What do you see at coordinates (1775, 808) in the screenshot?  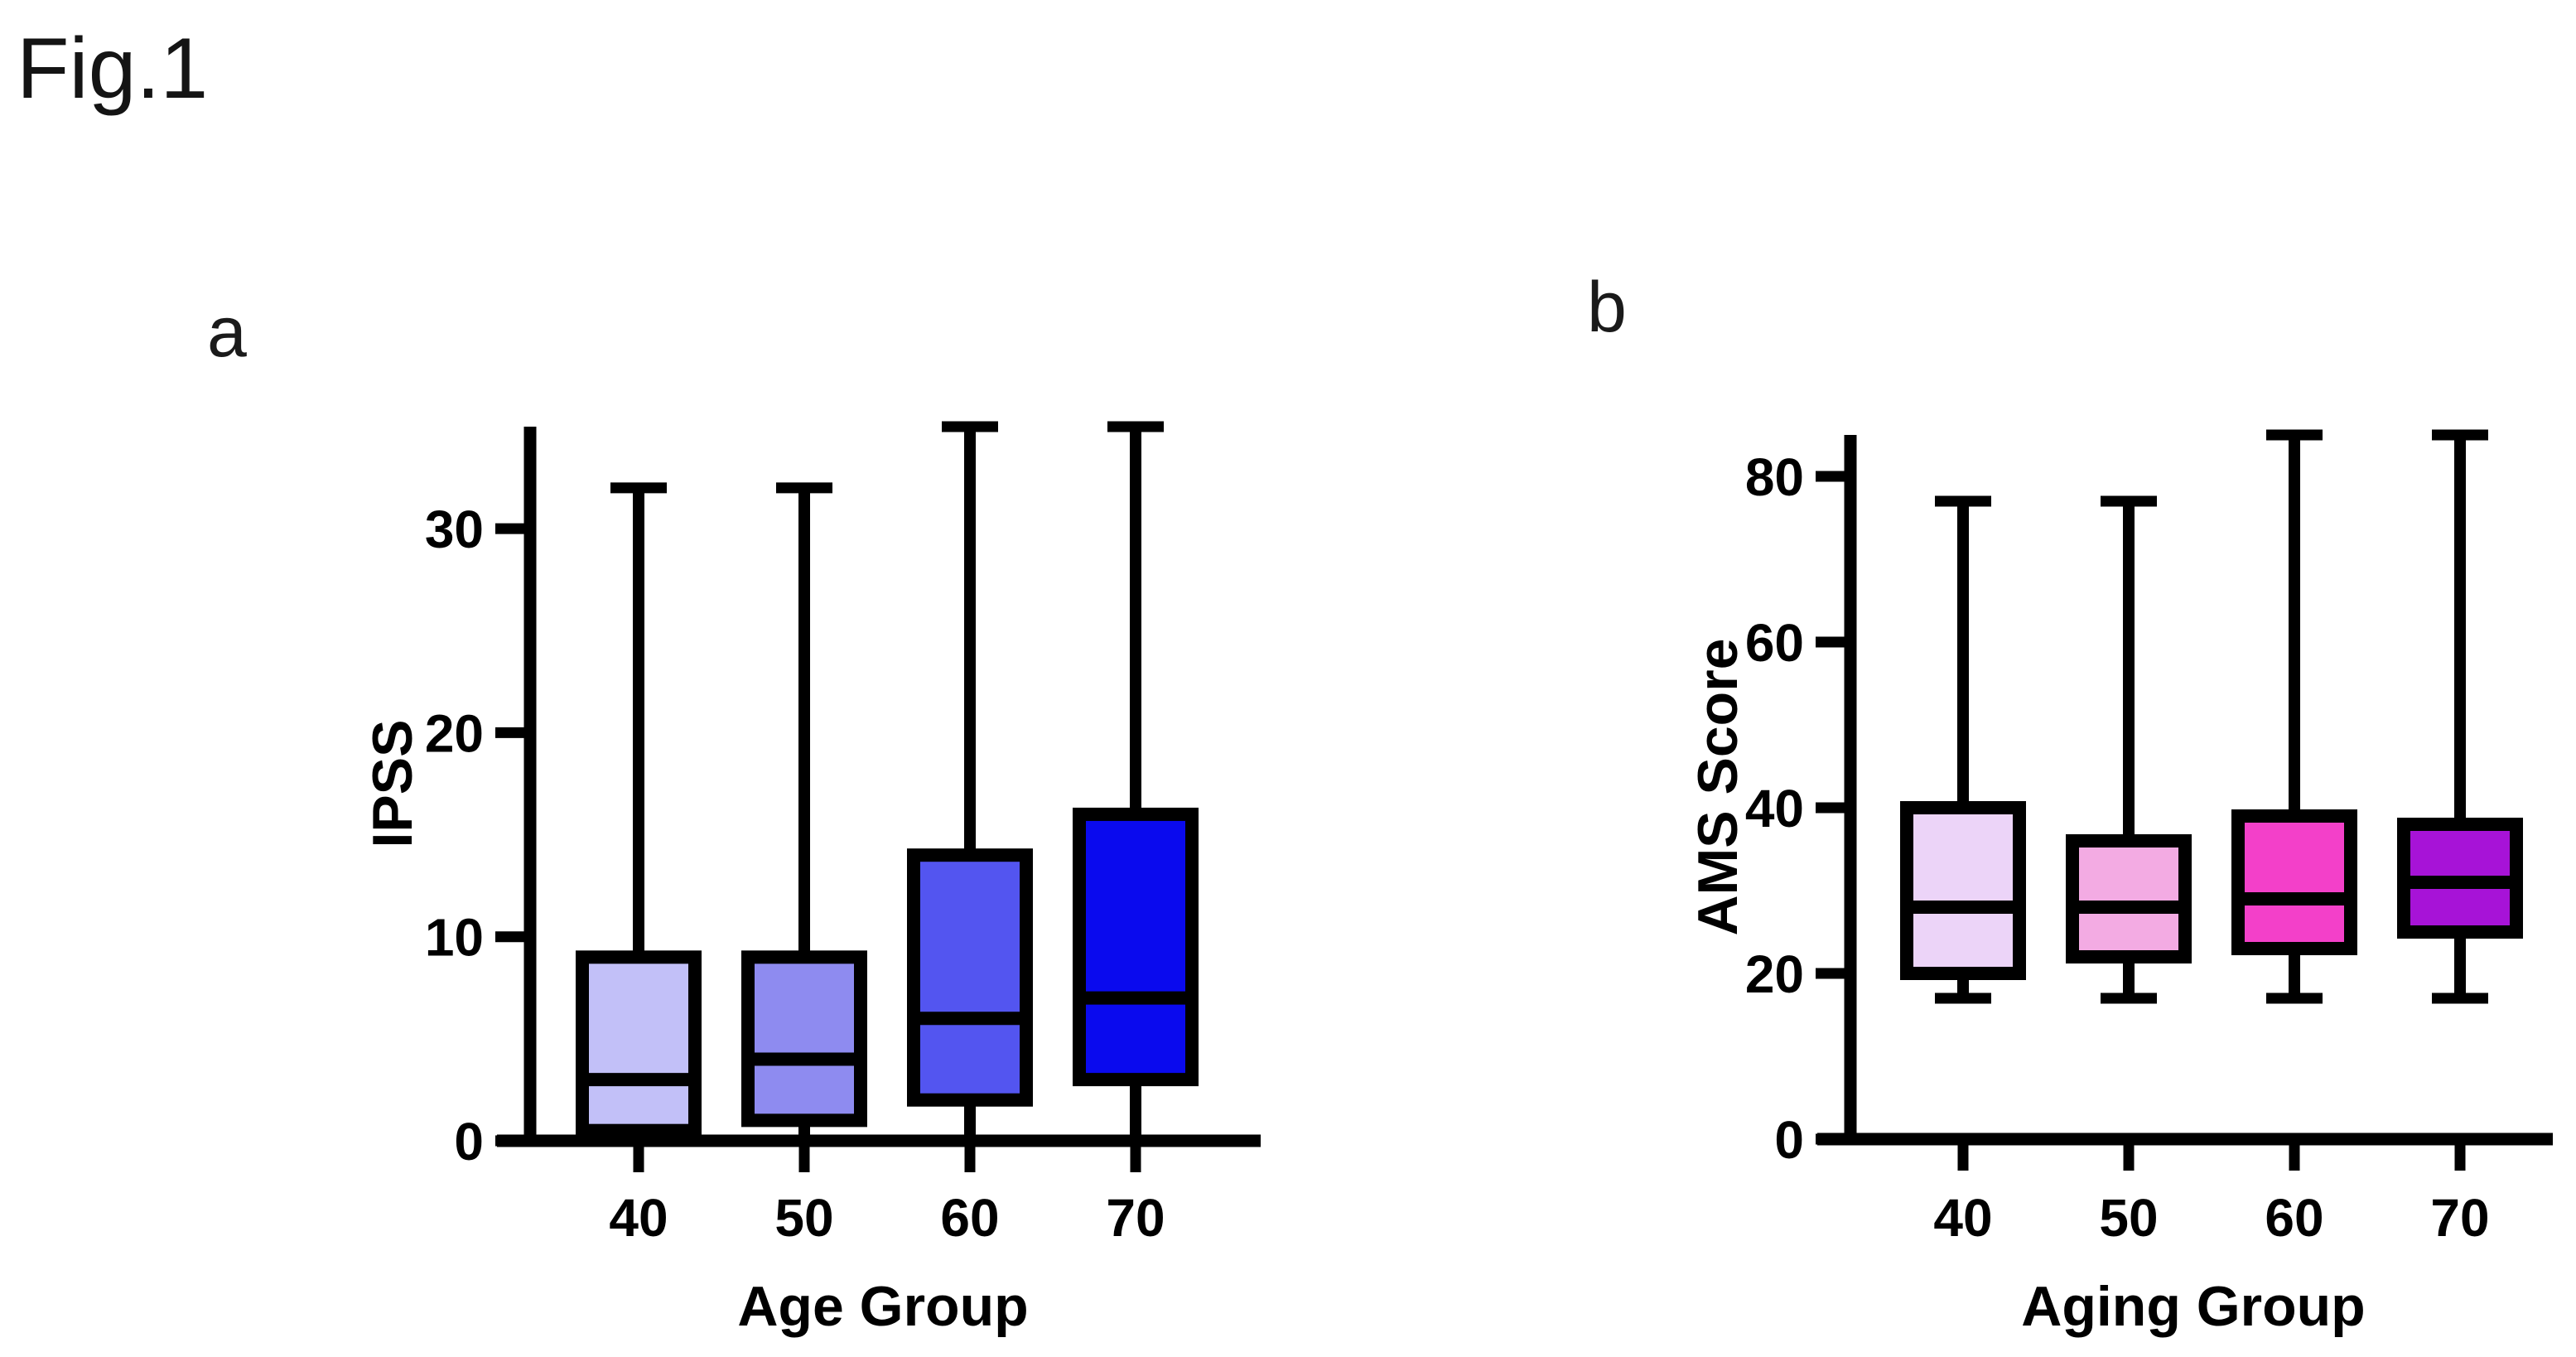 I see `y-tick-label: 40` at bounding box center [1775, 808].